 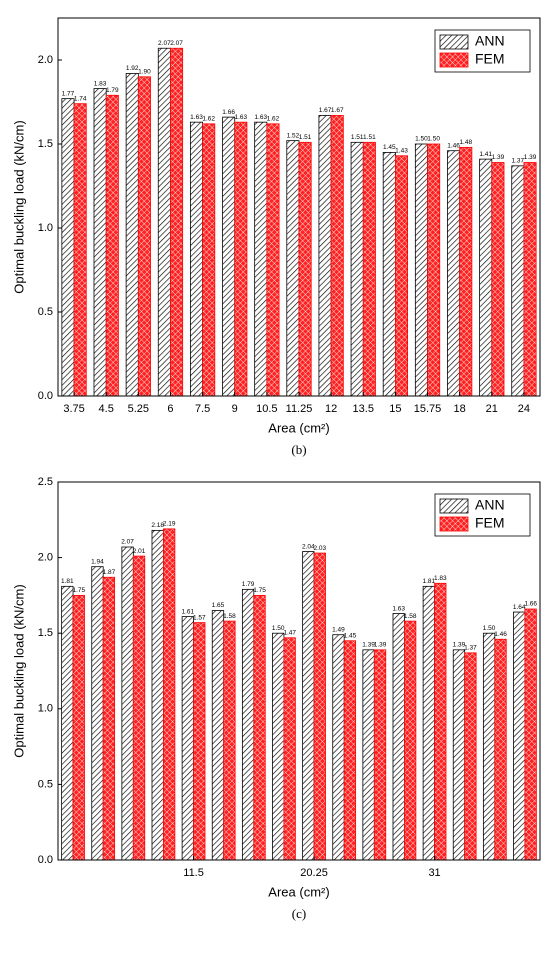 What do you see at coordinates (308, 546) in the screenshot?
I see `value-label: 2.04` at bounding box center [308, 546].